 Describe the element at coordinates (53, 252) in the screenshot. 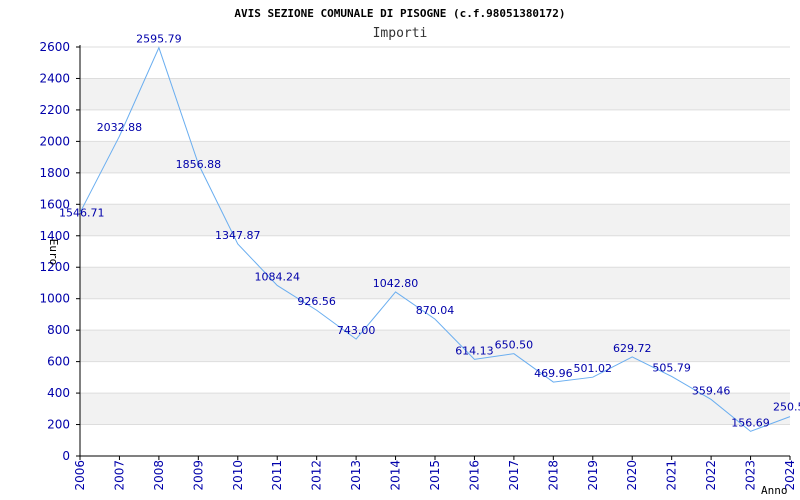

I see `y-axis-label: Euro` at that location.